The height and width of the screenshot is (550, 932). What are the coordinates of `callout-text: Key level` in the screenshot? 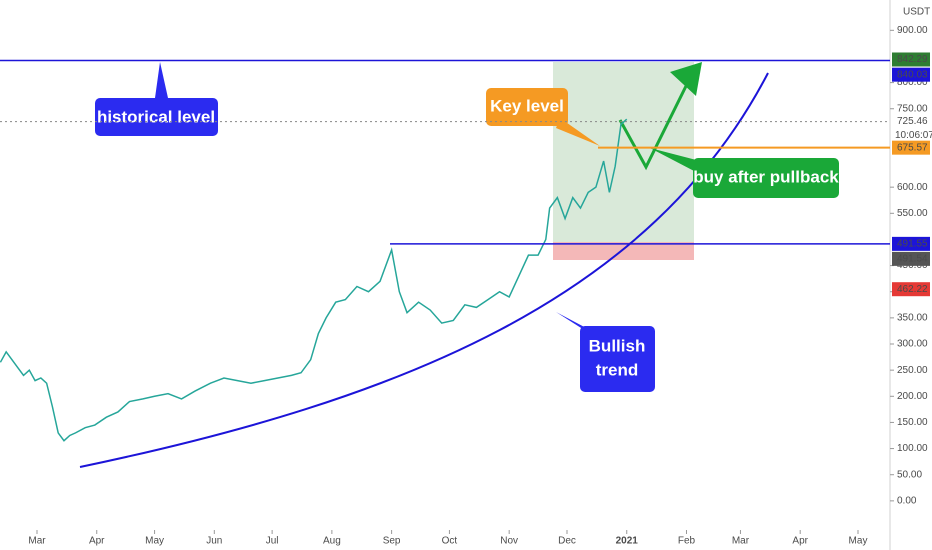 It's located at (527, 105).